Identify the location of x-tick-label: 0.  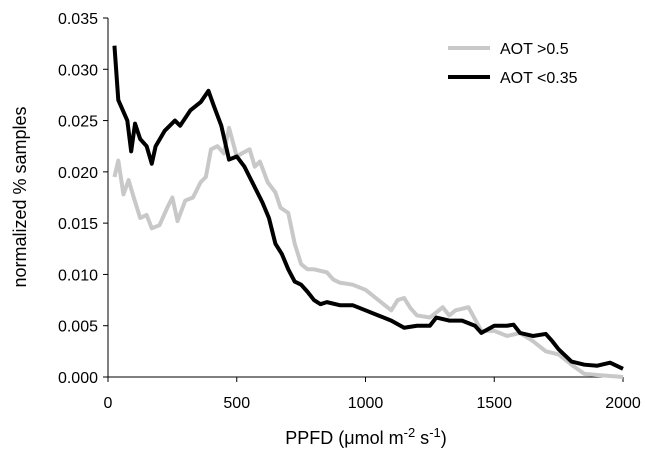
(108, 403).